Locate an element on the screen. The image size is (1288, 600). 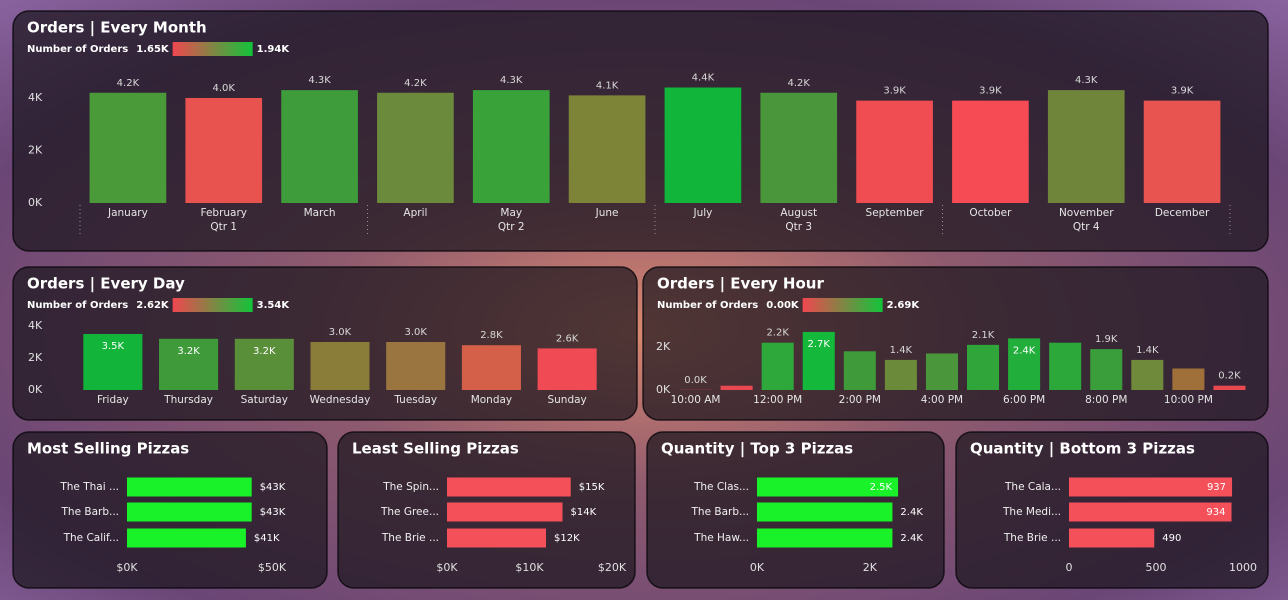
x-tick-label: Thursday is located at coordinates (188, 400).